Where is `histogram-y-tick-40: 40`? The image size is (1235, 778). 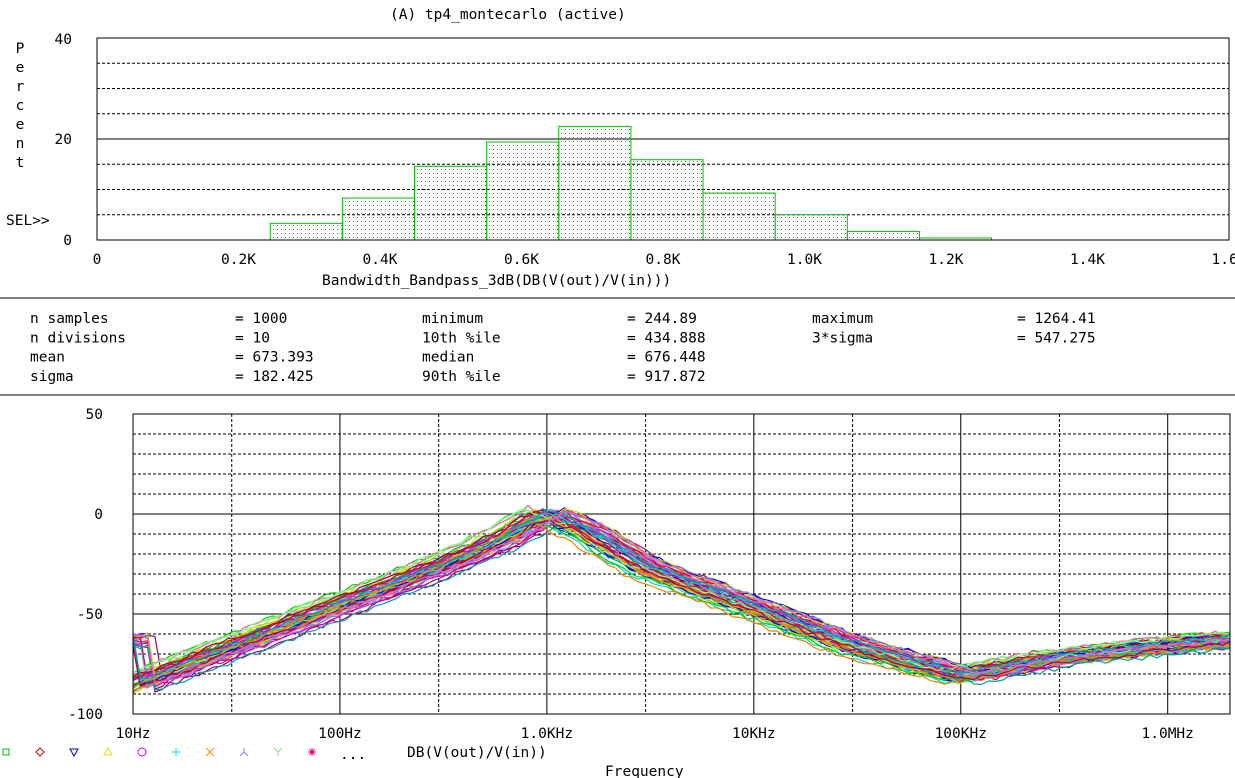 histogram-y-tick-40: 40 is located at coordinates (63, 40).